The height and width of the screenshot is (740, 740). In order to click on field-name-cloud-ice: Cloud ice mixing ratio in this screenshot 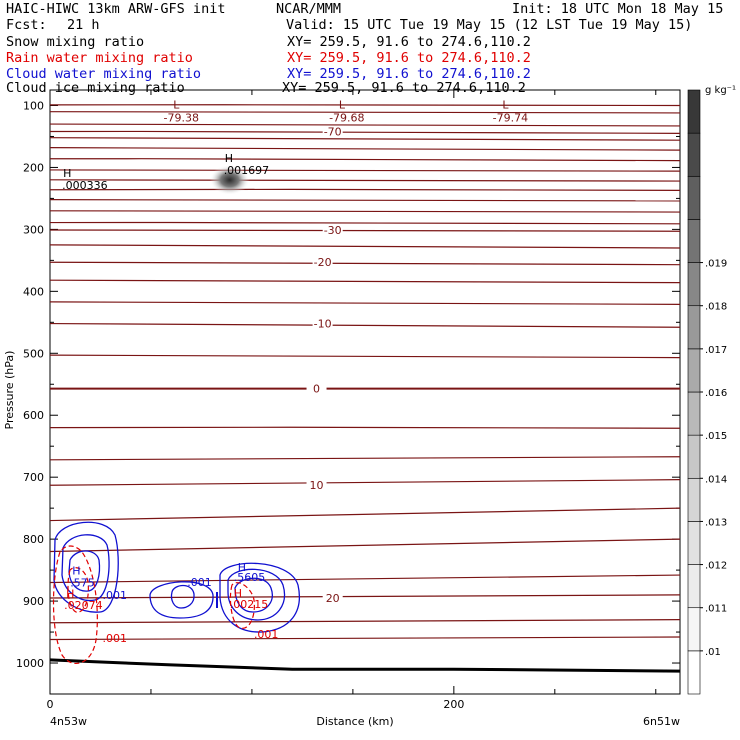, I will do `click(95, 88)`.